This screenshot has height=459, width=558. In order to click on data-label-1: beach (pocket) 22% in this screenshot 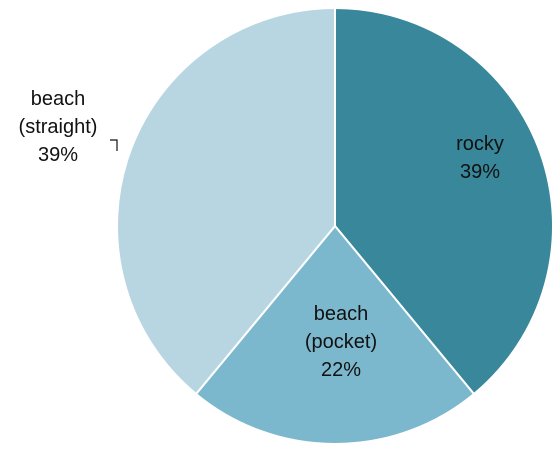, I will do `click(341, 342)`.